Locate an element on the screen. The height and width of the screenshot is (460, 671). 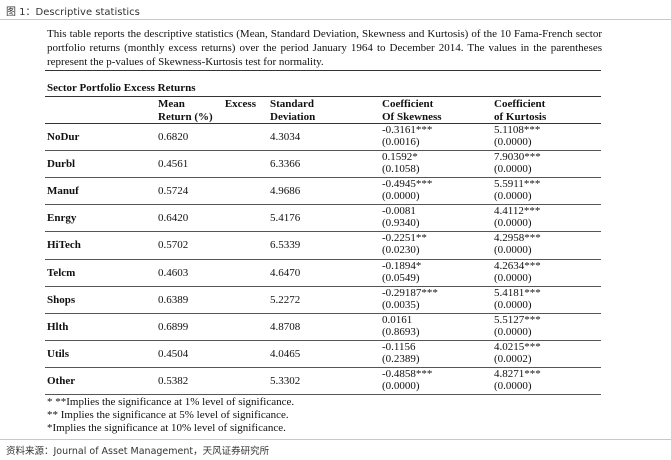
cell: 4.0465 is located at coordinates (285, 353).